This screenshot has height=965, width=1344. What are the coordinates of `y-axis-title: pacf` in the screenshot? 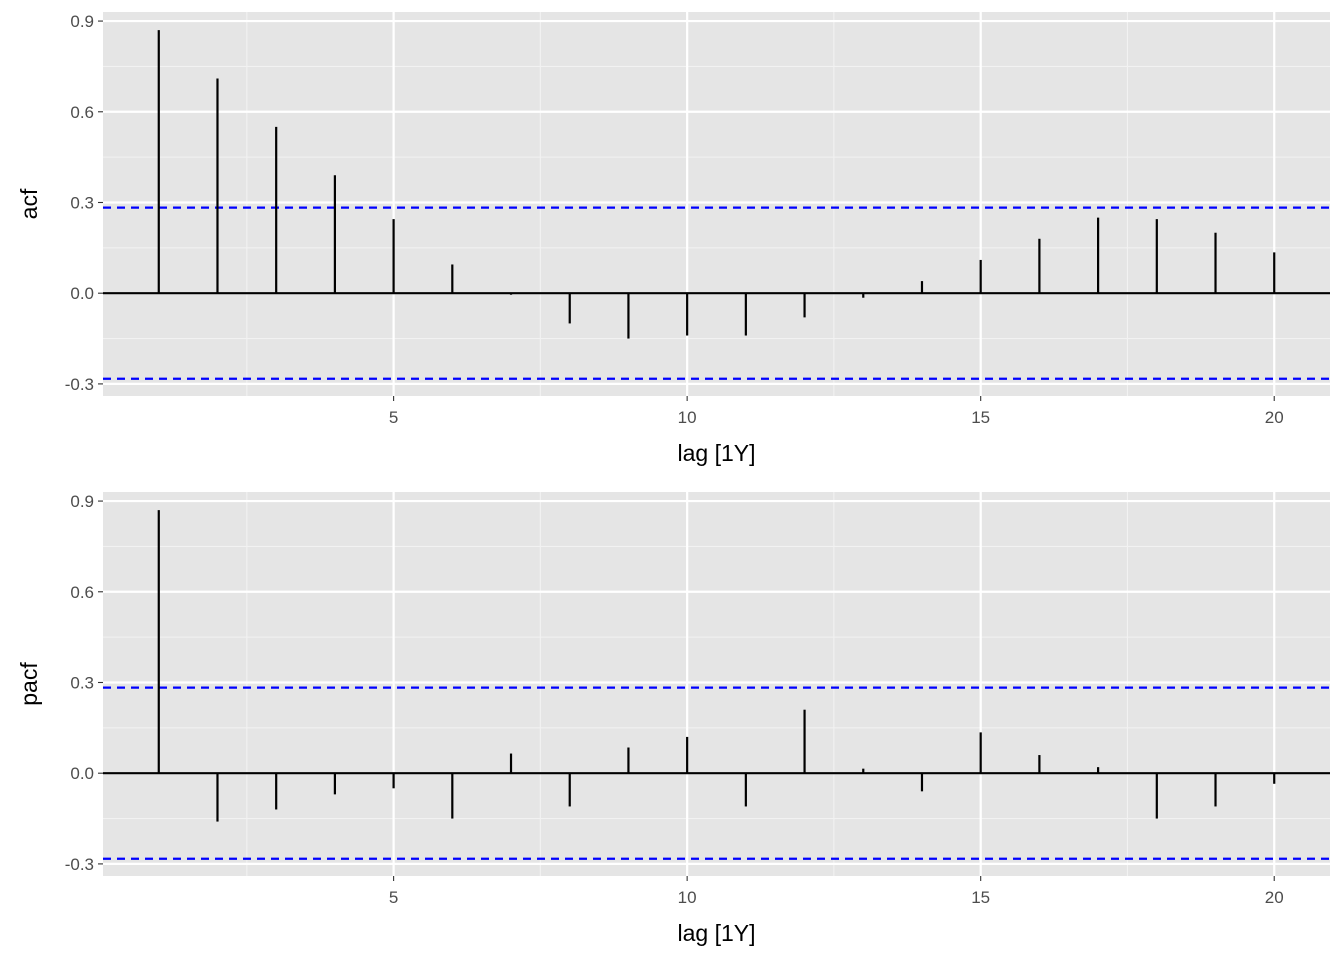 It's located at (29, 684).